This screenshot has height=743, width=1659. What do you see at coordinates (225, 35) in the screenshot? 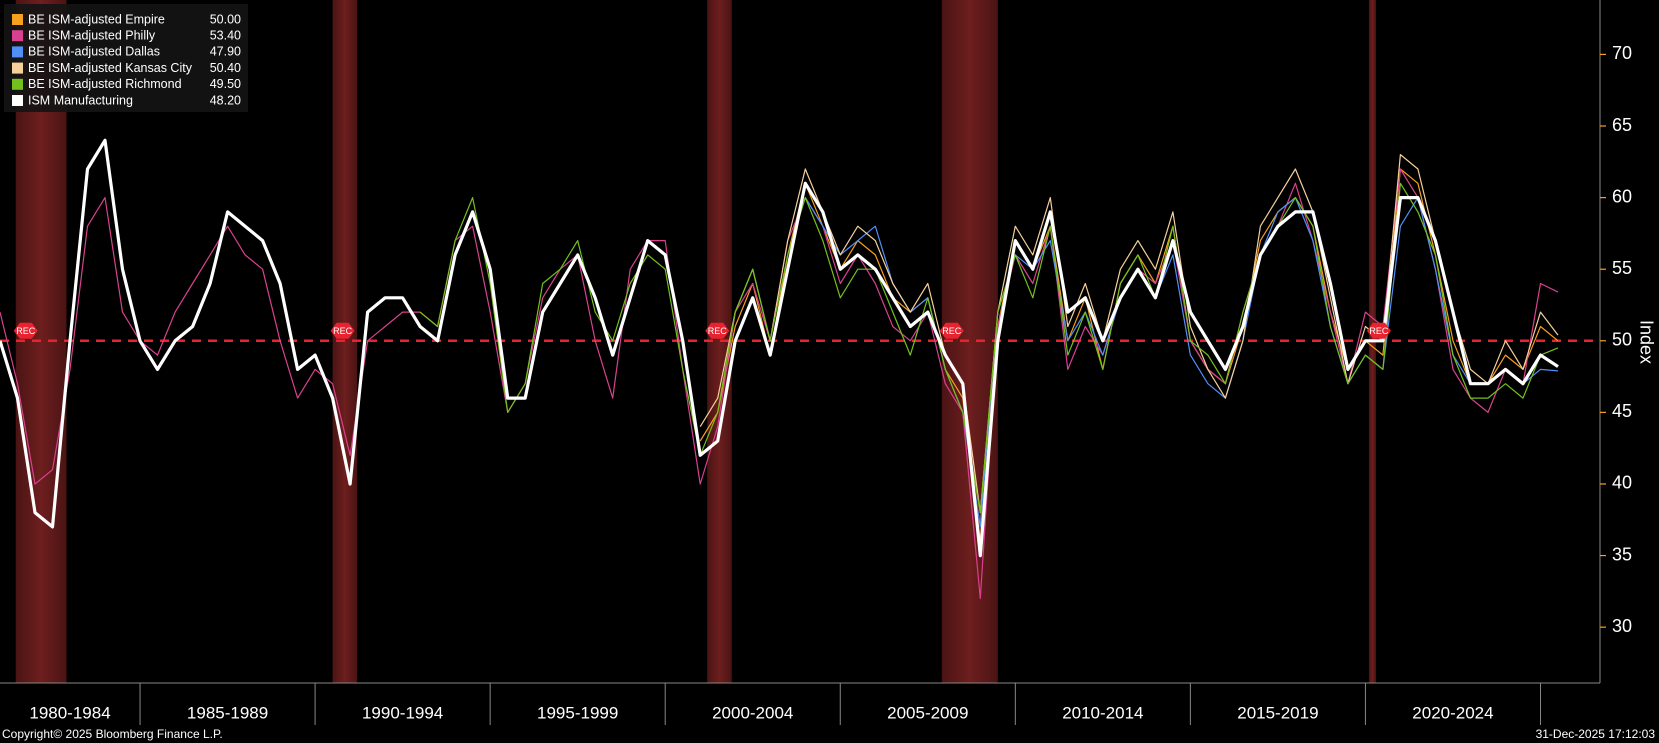
I see `legend-value: 53.40` at bounding box center [225, 35].